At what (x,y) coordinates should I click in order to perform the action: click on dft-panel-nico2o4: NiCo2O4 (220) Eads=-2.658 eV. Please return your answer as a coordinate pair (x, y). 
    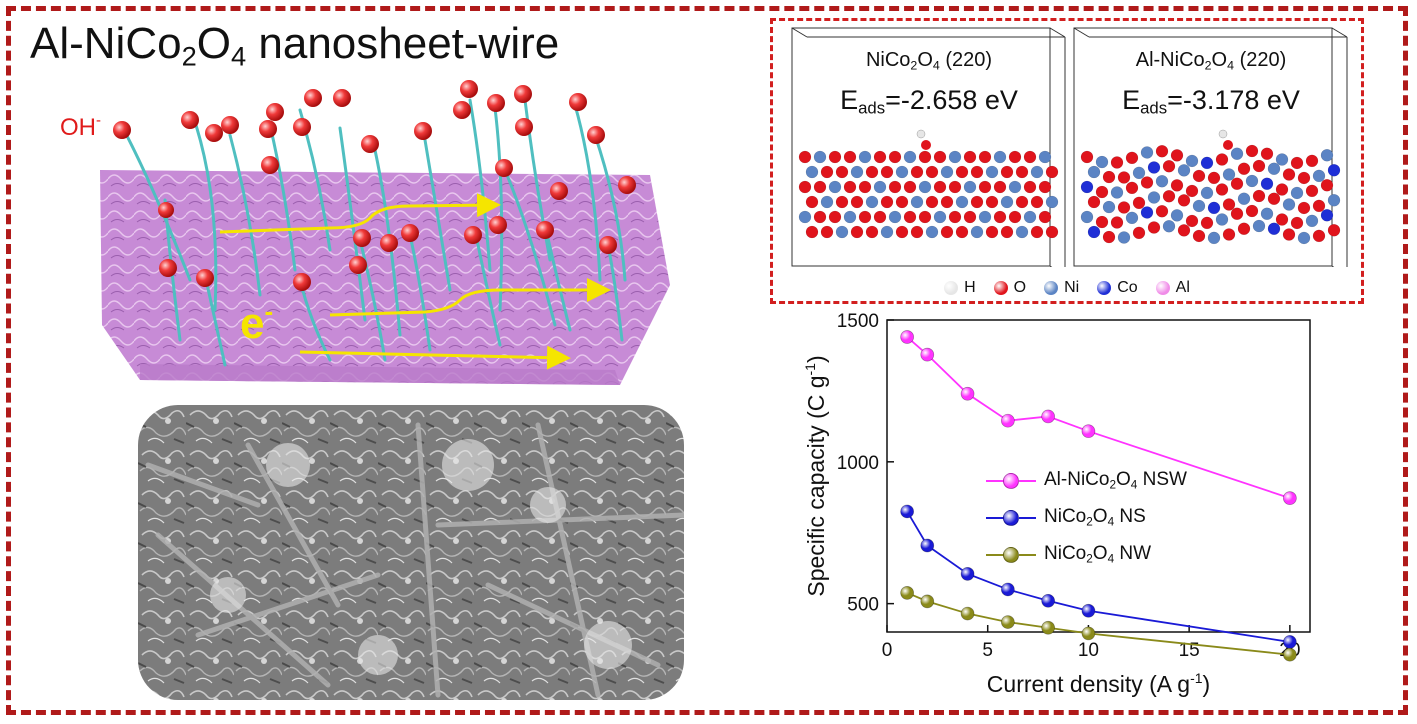
    Looking at the image, I should click on (929, 147).